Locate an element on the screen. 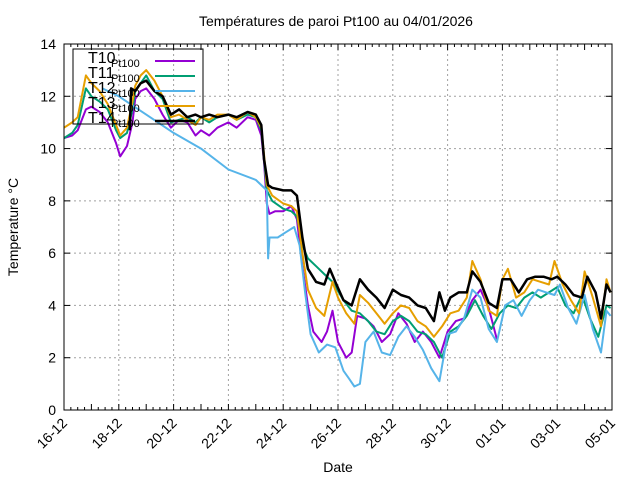 The height and width of the screenshot is (480, 640). legend-box is located at coordinates (138, 86).